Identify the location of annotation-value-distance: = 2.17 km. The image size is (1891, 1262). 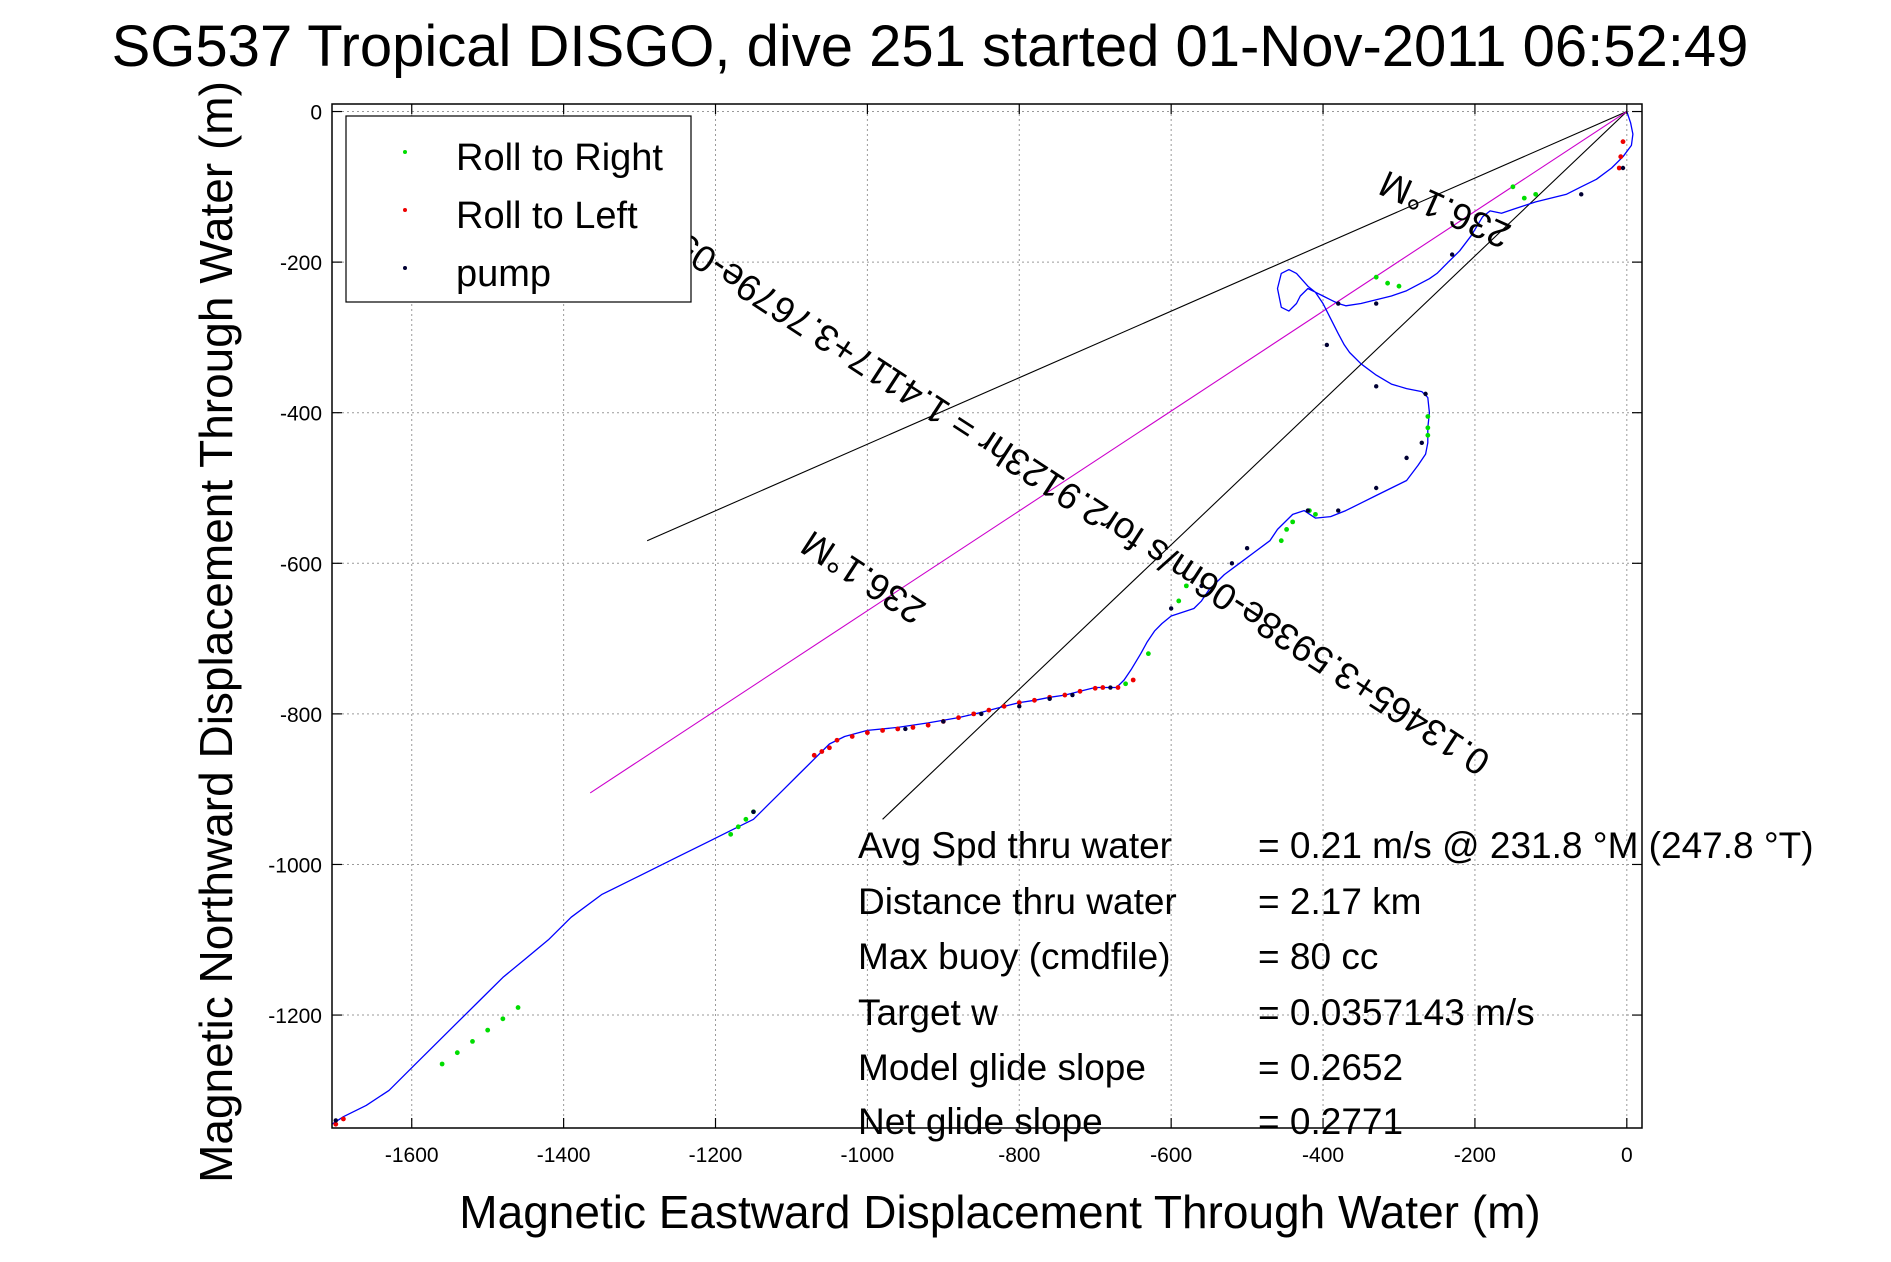
(1340, 901).